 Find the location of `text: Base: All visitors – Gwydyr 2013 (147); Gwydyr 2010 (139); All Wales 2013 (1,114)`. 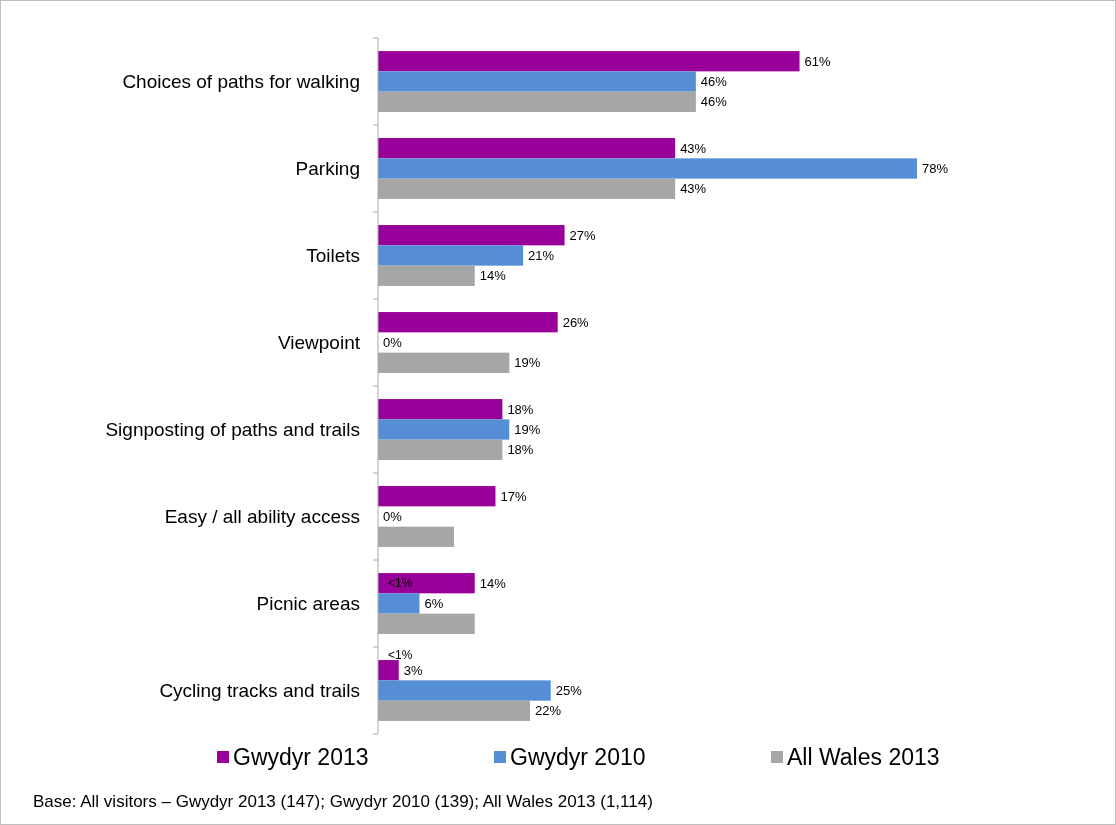

text: Base: All visitors – Gwydyr 2013 (147); Gwydyr 2010 (139); All Wales 2013 (1,114) is located at coordinates (343, 801).